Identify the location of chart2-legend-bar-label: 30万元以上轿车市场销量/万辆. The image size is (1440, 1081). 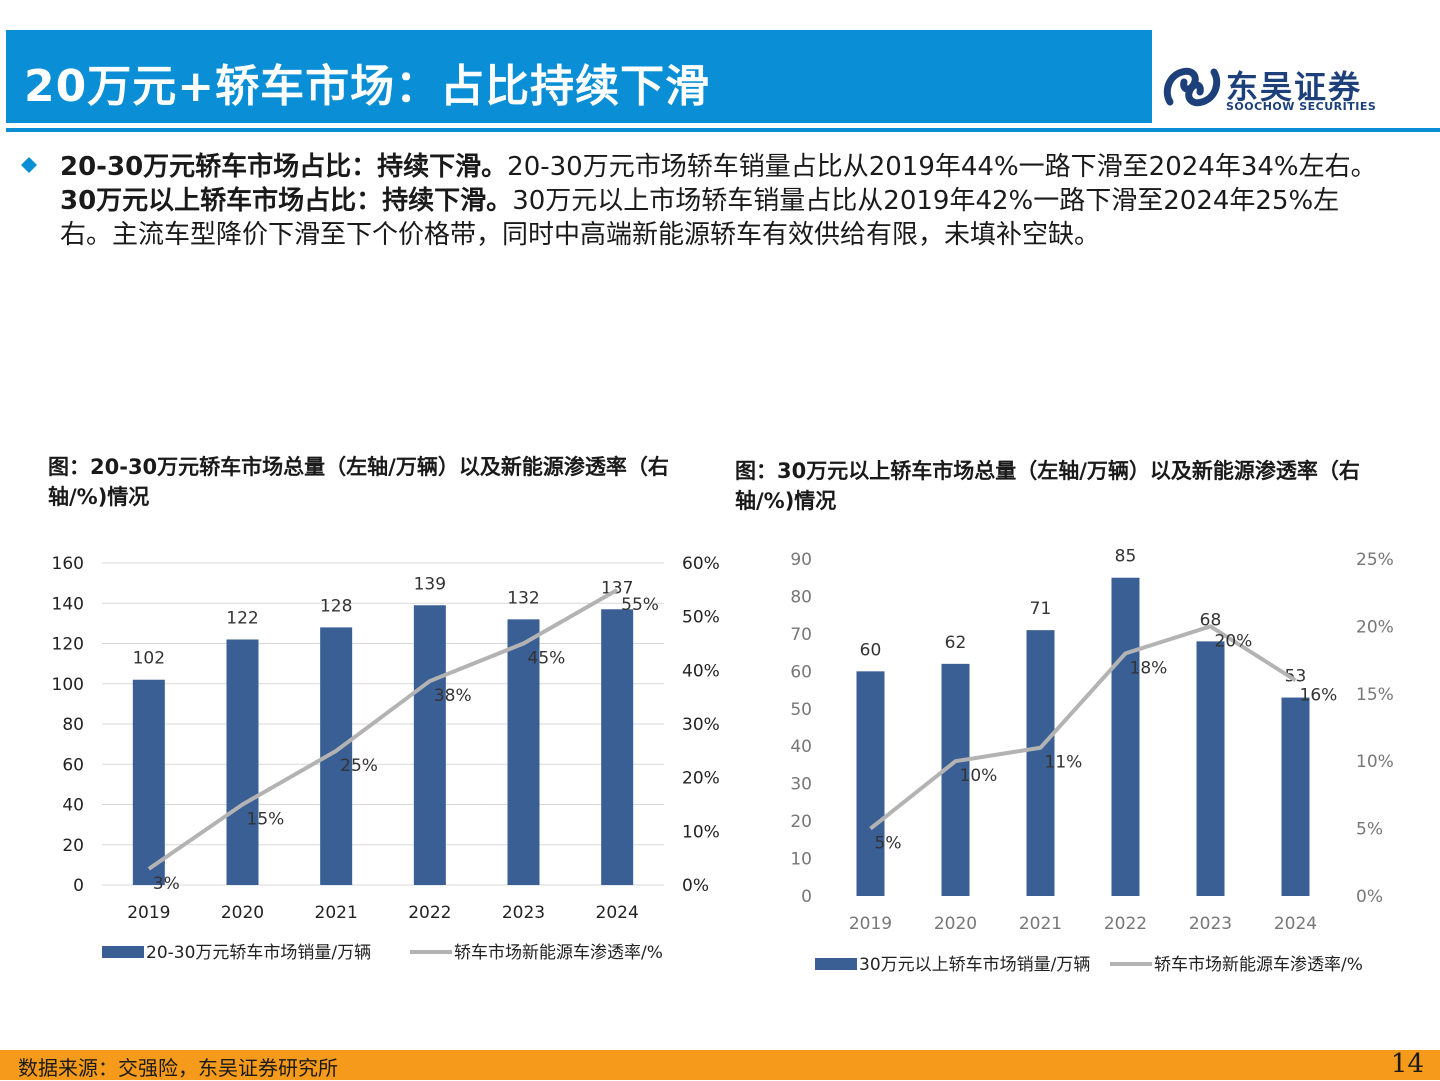
(974, 965).